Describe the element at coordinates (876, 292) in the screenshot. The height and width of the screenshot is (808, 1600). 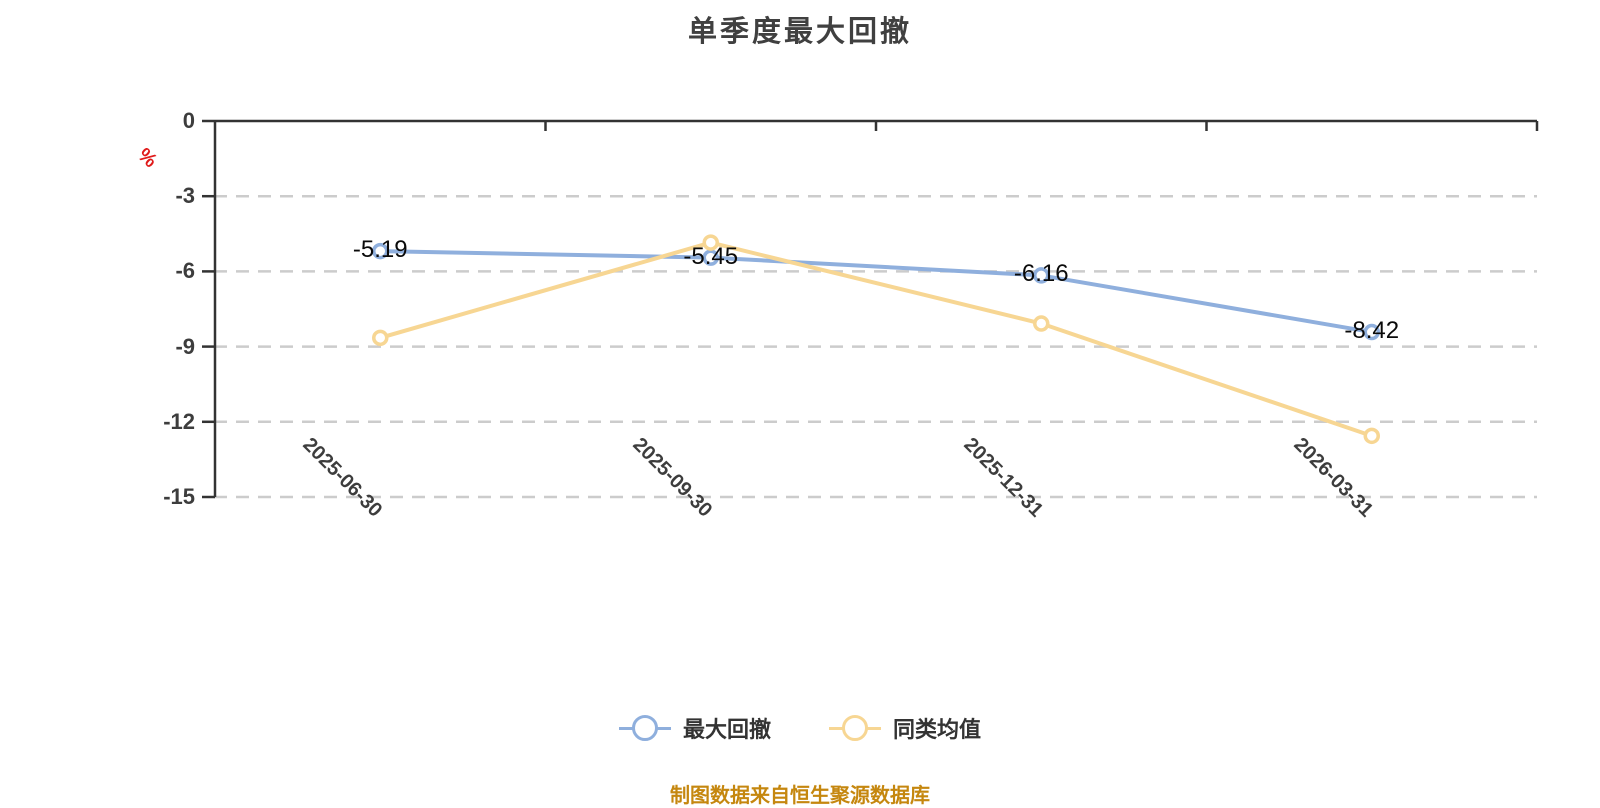
I see `series-line-max-drawdown` at that location.